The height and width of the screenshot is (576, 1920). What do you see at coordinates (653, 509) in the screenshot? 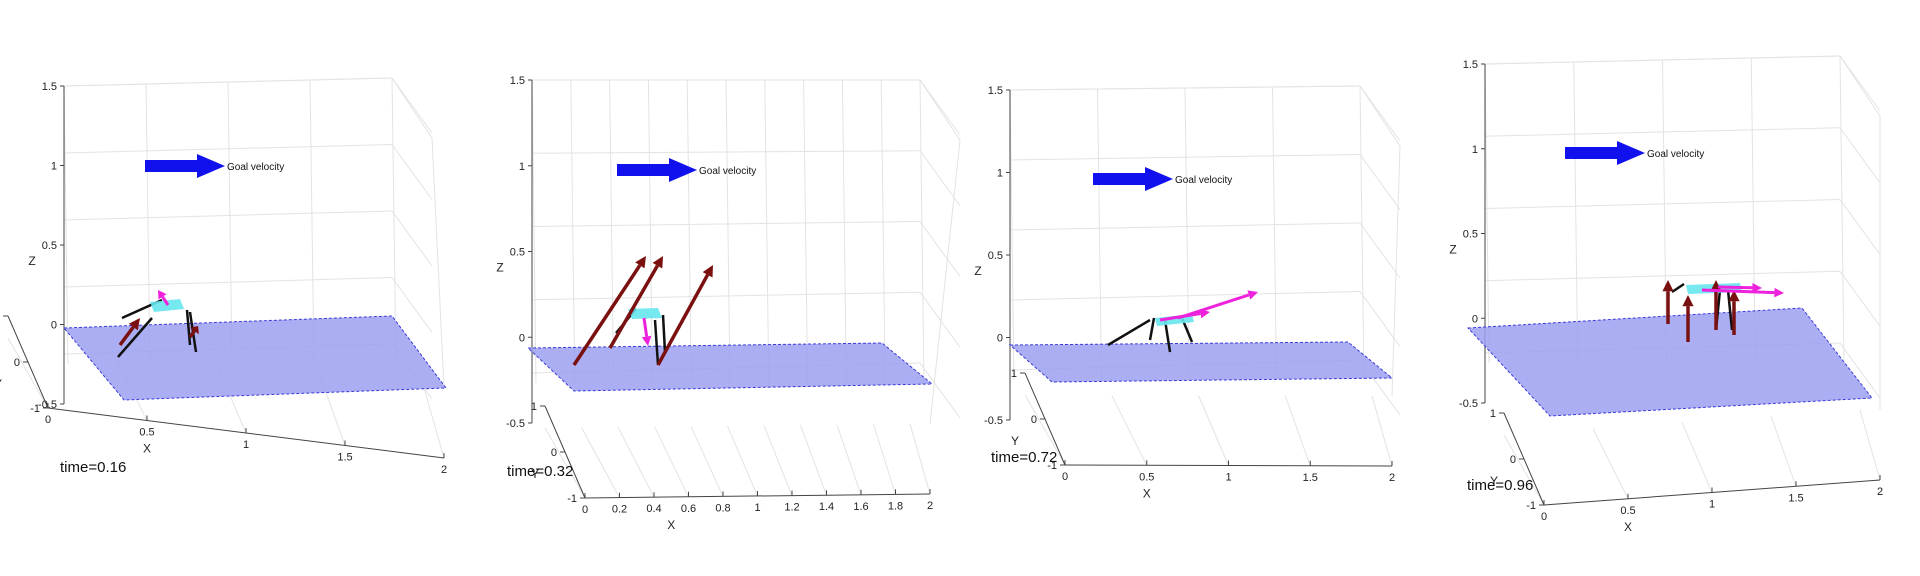
I see `x-tick-label: 0.4` at bounding box center [653, 509].